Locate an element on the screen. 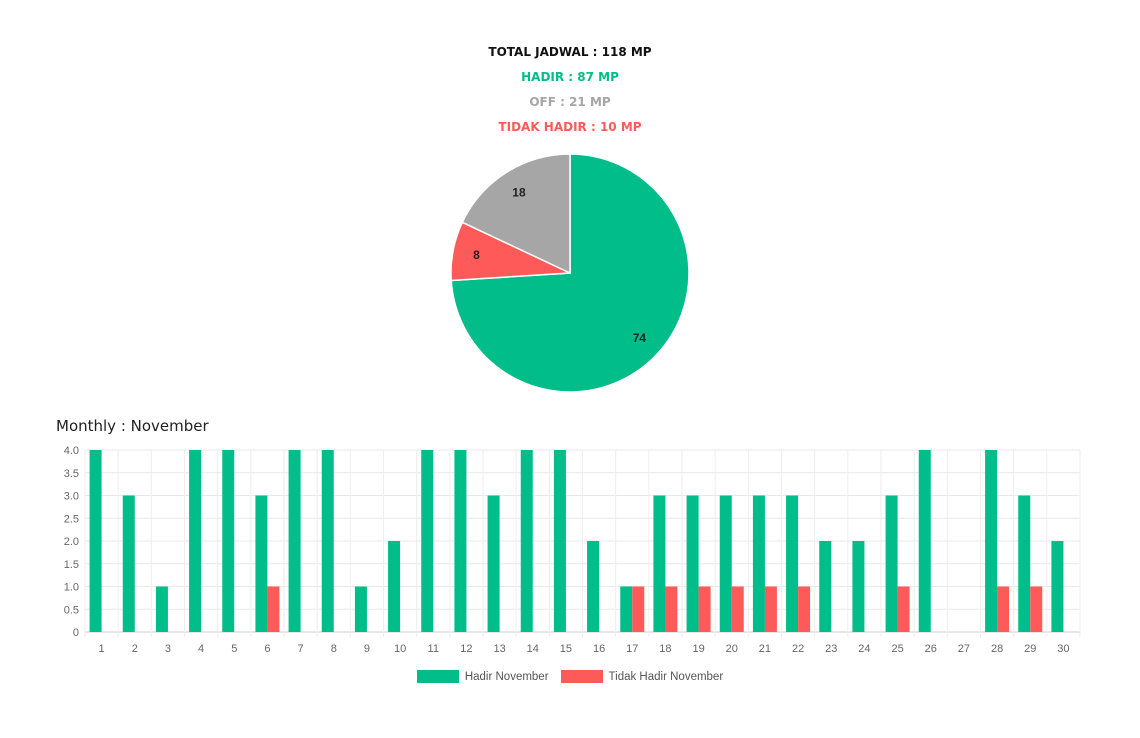 This screenshot has height=738, width=1140. pie-label-74: 74 is located at coordinates (640, 338).